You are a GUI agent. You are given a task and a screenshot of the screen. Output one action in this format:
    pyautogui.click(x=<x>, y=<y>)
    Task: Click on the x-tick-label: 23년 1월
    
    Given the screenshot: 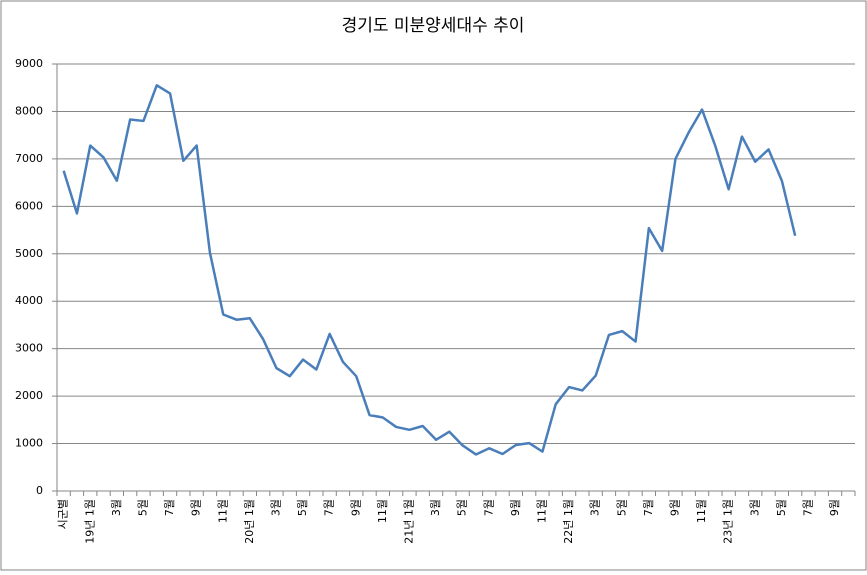 What is the action you would take?
    pyautogui.click(x=728, y=521)
    